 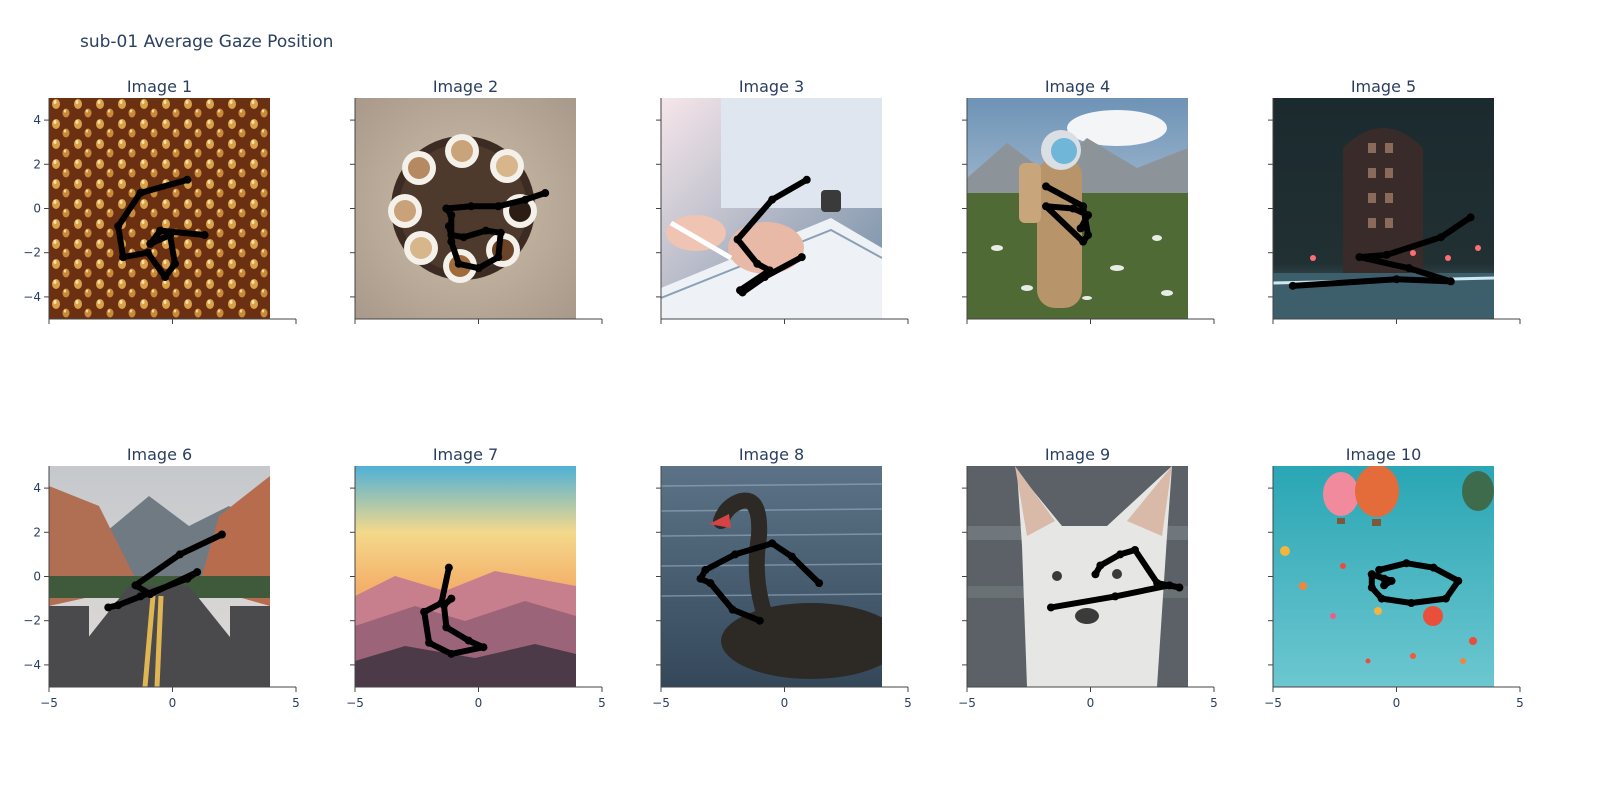 I want to click on panel-title: Image 8, so click(x=771, y=454).